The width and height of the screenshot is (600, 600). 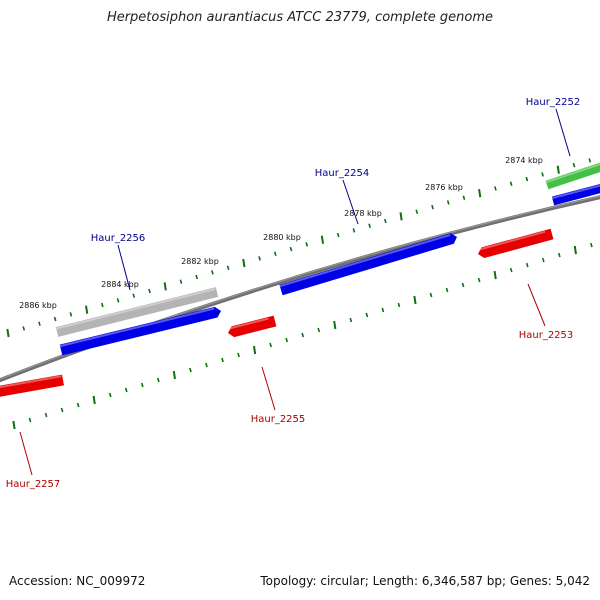 What do you see at coordinates (137, 327) in the screenshot?
I see `gene-haur-2256-cds-shine` at bounding box center [137, 327].